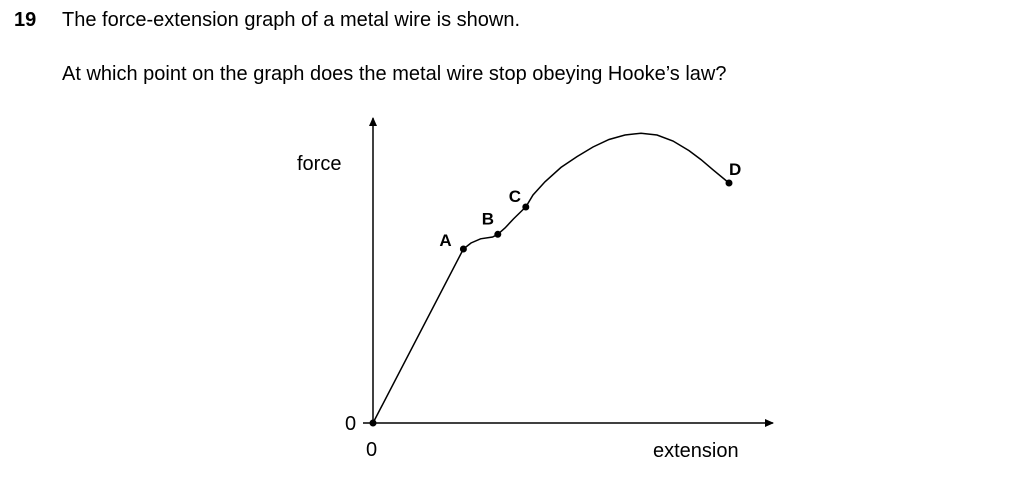  What do you see at coordinates (696, 451) in the screenshot?
I see `x-axis-label: extension` at bounding box center [696, 451].